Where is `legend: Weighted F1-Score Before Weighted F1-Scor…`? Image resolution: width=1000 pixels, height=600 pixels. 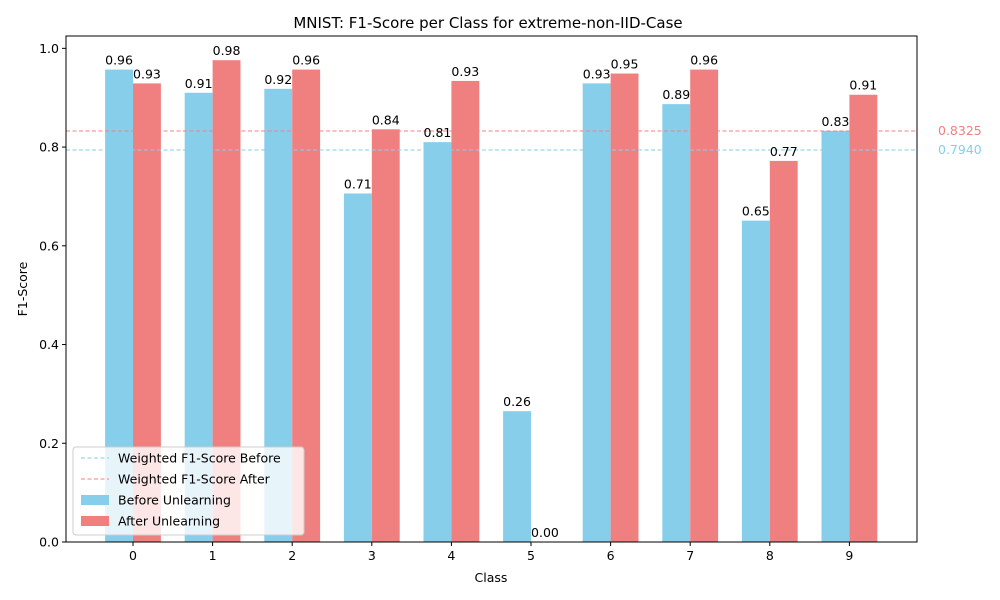
legend: Weighted F1-Score Before Weighted F1-Scor… is located at coordinates (188, 491).